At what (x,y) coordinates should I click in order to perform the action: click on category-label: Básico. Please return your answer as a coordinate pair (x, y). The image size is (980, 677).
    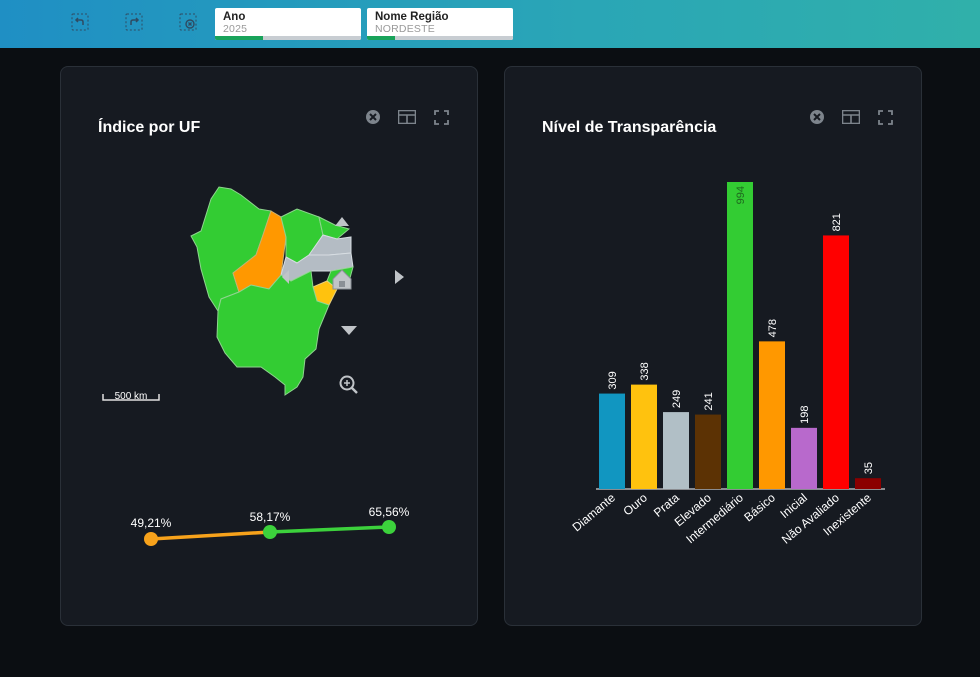
    Looking at the image, I should click on (759, 507).